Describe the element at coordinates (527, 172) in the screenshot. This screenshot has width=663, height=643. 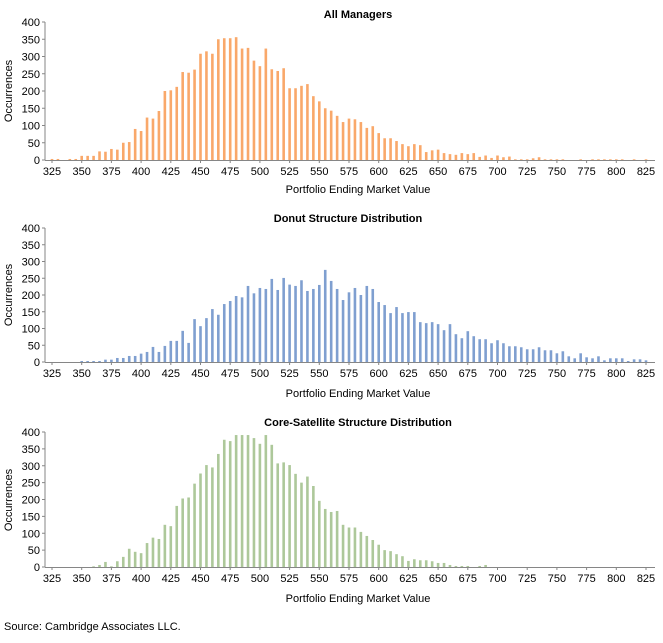
I see `x-tick-label: 725` at that location.